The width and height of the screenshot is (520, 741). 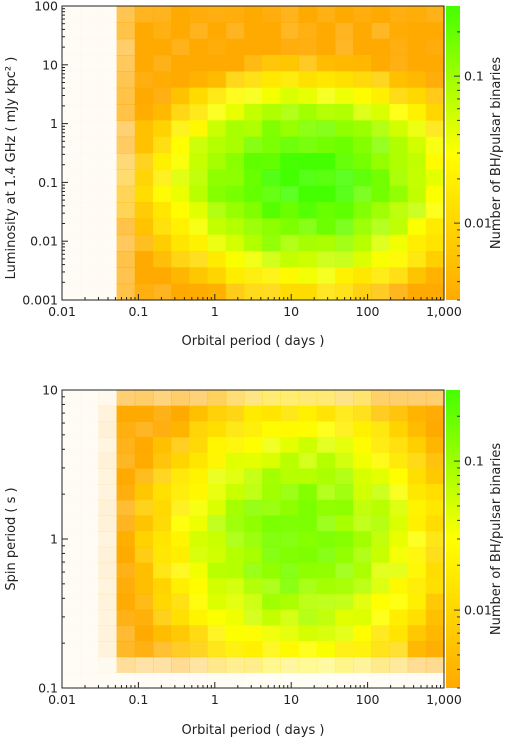 What do you see at coordinates (444, 311) in the screenshot?
I see `x-tick-label: 1,000` at bounding box center [444, 311].